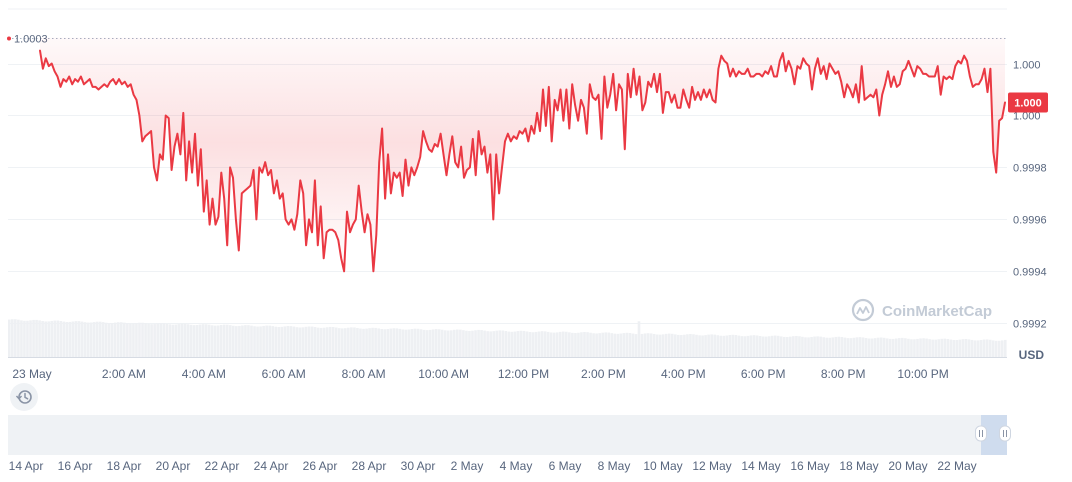 The height and width of the screenshot is (482, 1072). What do you see at coordinates (204, 374) in the screenshot?
I see `x-tick-label: 4:00 AM` at bounding box center [204, 374].